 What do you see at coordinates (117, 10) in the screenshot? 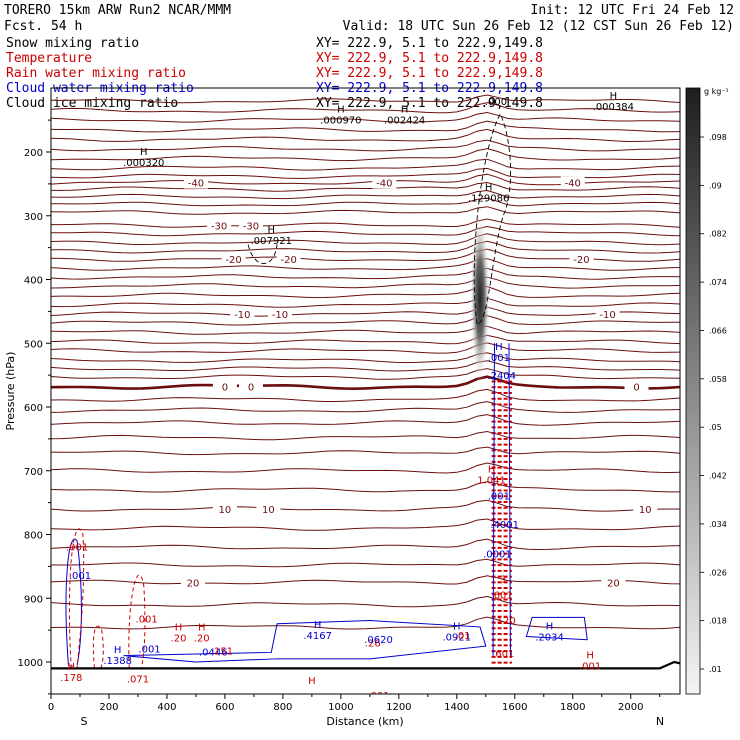
I see `header-model: TORERO 15km ARW Run2 NCAR/MMM` at bounding box center [117, 10].